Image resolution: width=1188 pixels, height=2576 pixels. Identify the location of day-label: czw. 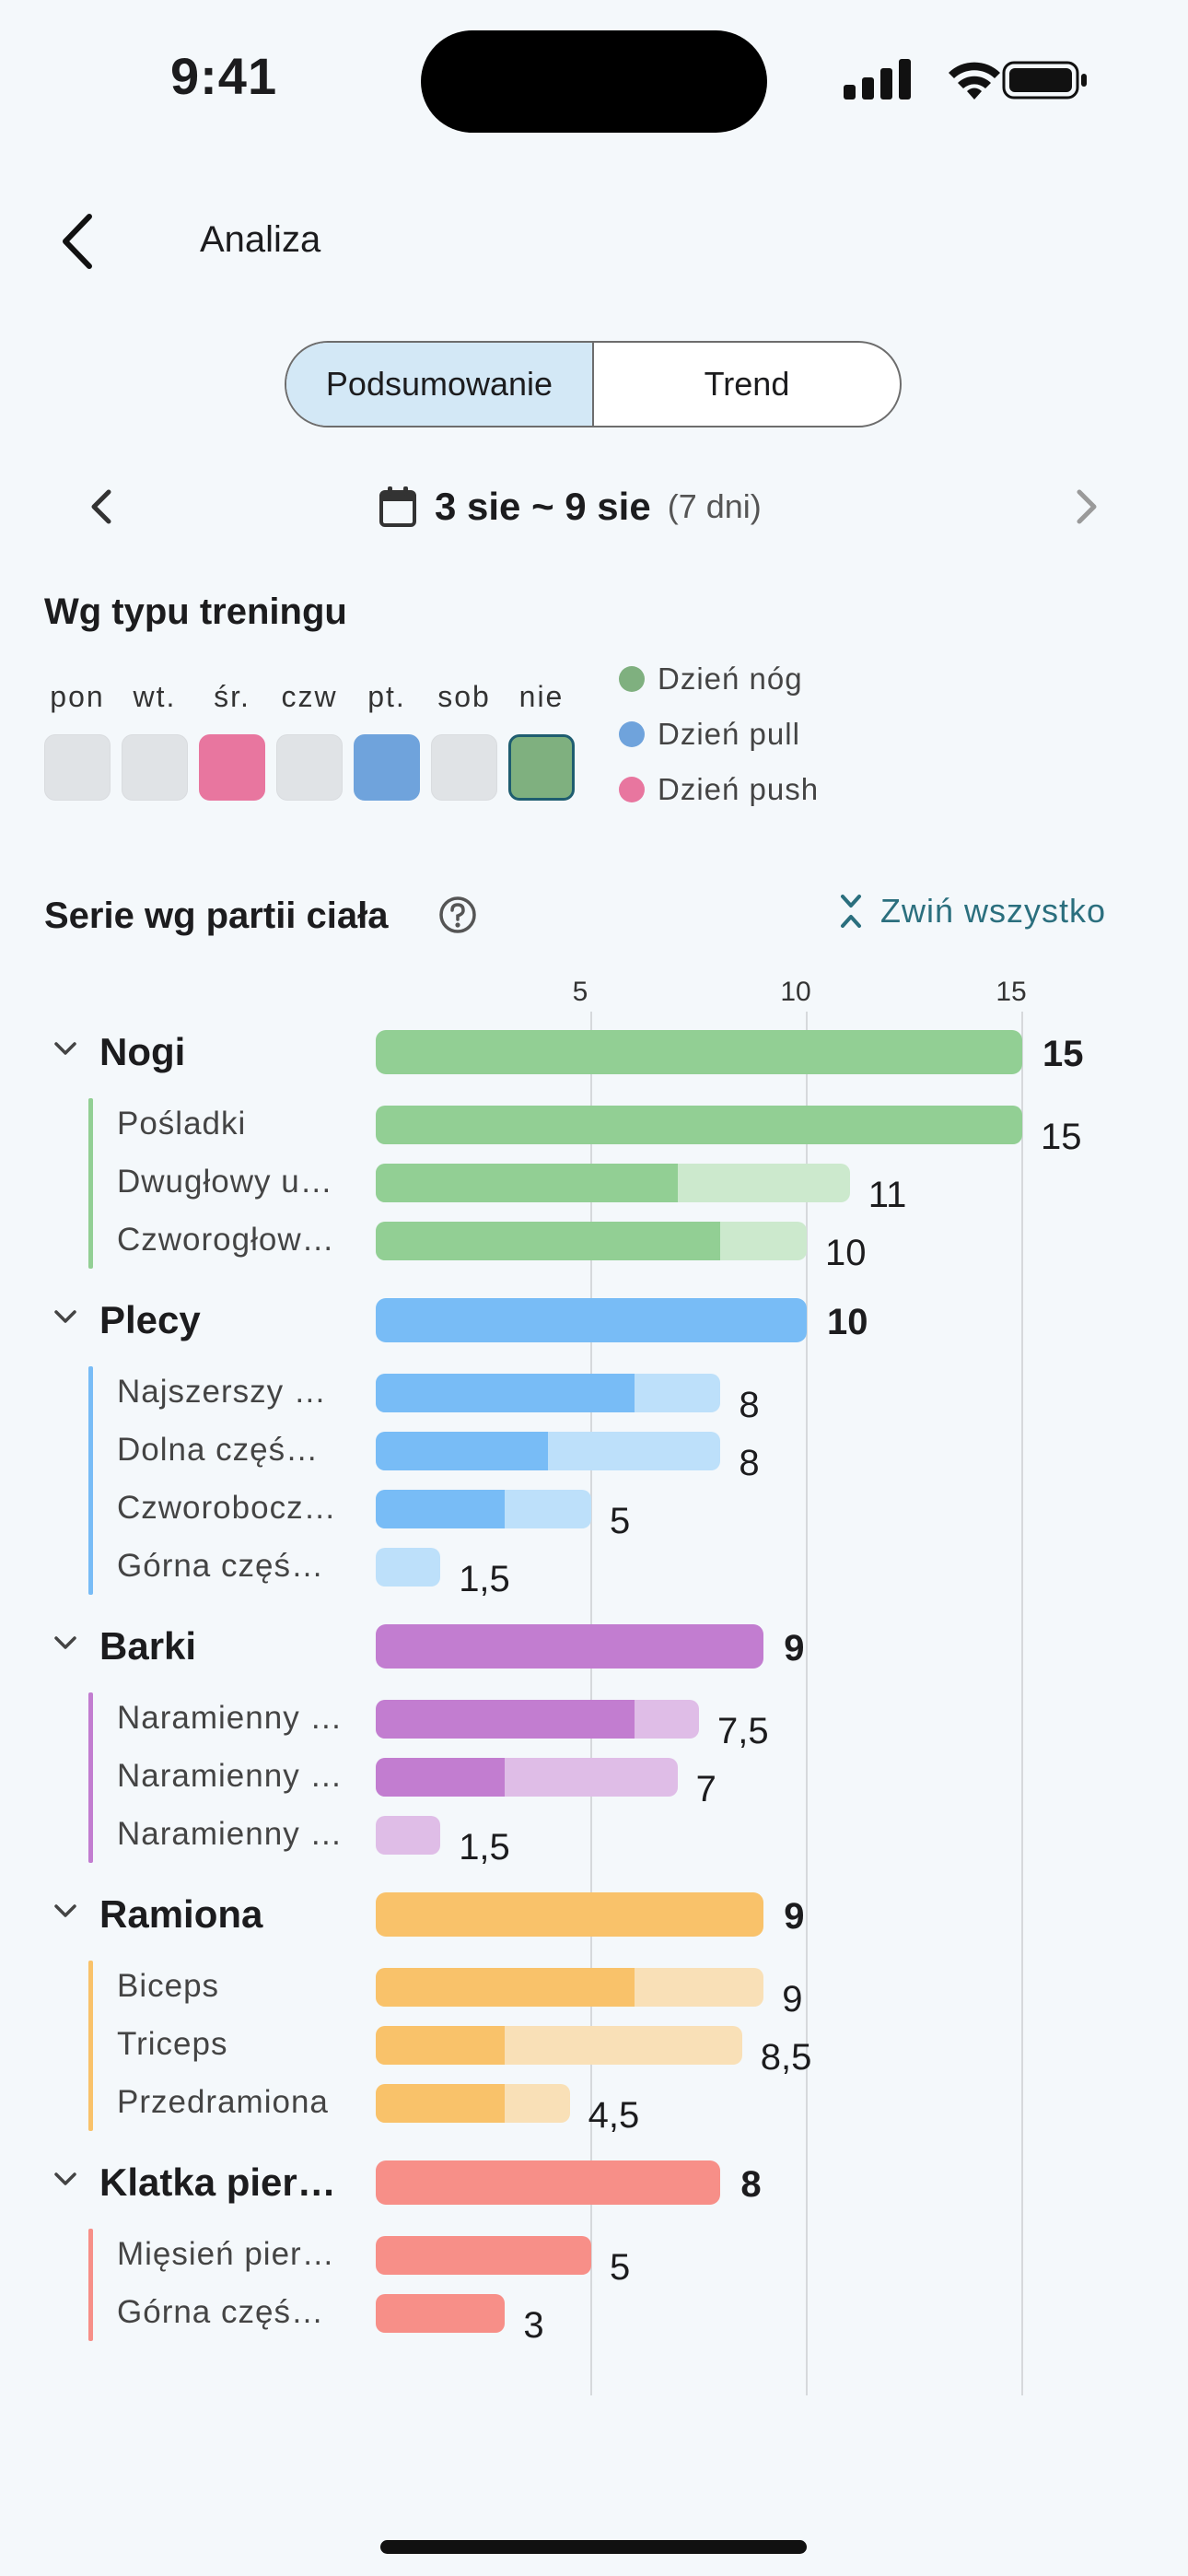
(309, 696).